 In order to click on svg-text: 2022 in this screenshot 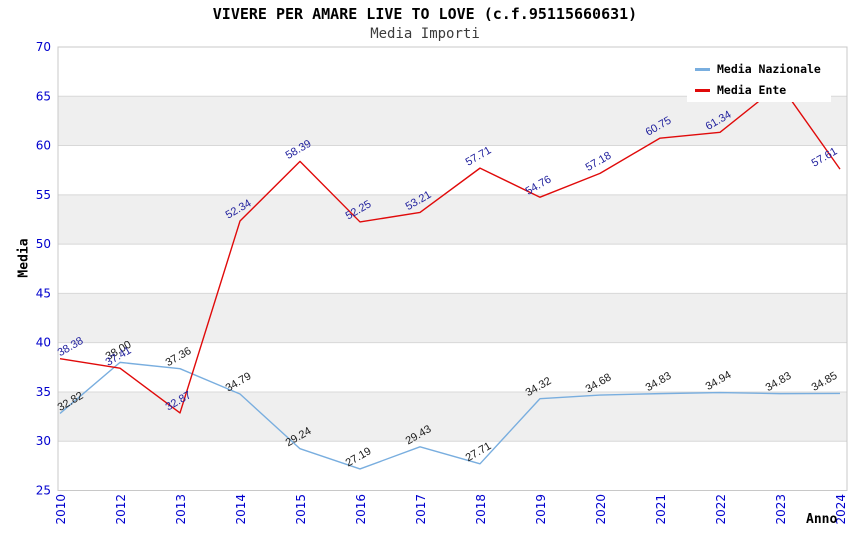, I will do `click(721, 509)`.